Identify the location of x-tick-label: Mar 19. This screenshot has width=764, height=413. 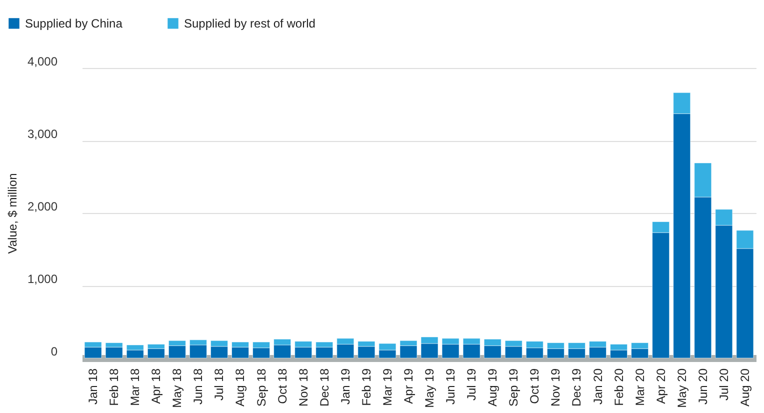
(387, 387).